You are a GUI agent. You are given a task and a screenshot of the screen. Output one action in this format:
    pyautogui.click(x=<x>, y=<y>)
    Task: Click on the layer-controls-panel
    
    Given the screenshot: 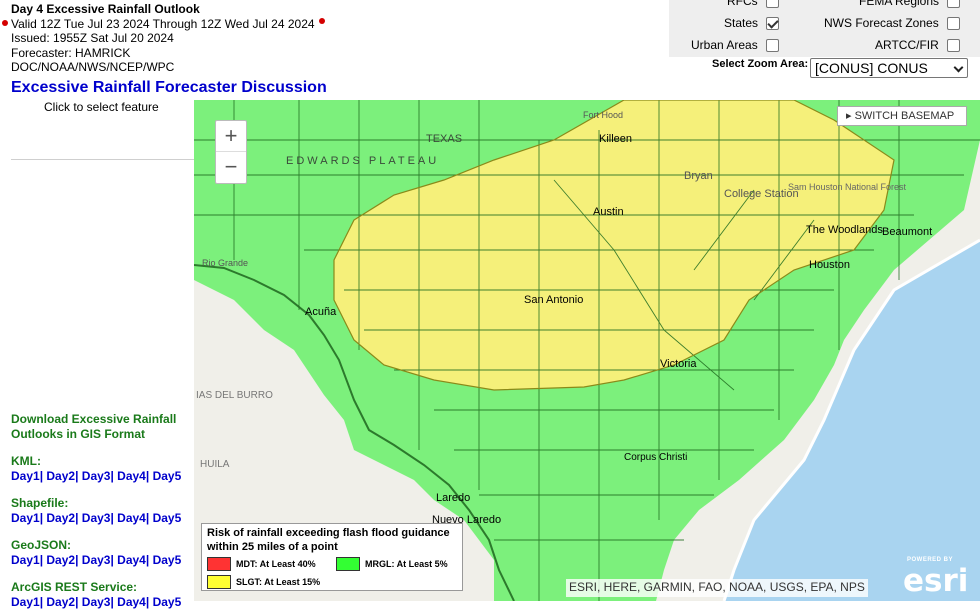 What is the action you would take?
    pyautogui.click(x=824, y=28)
    